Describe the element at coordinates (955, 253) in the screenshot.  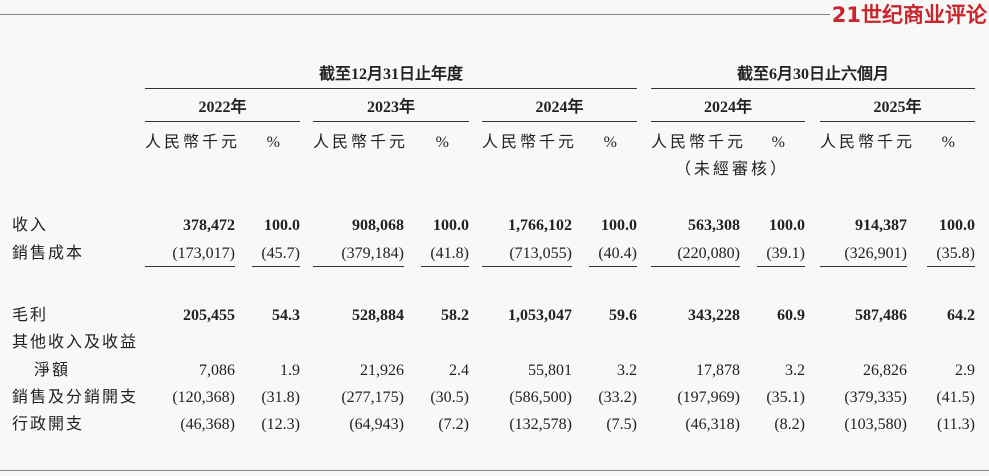
I see `percent-cell: (35.8)` at that location.